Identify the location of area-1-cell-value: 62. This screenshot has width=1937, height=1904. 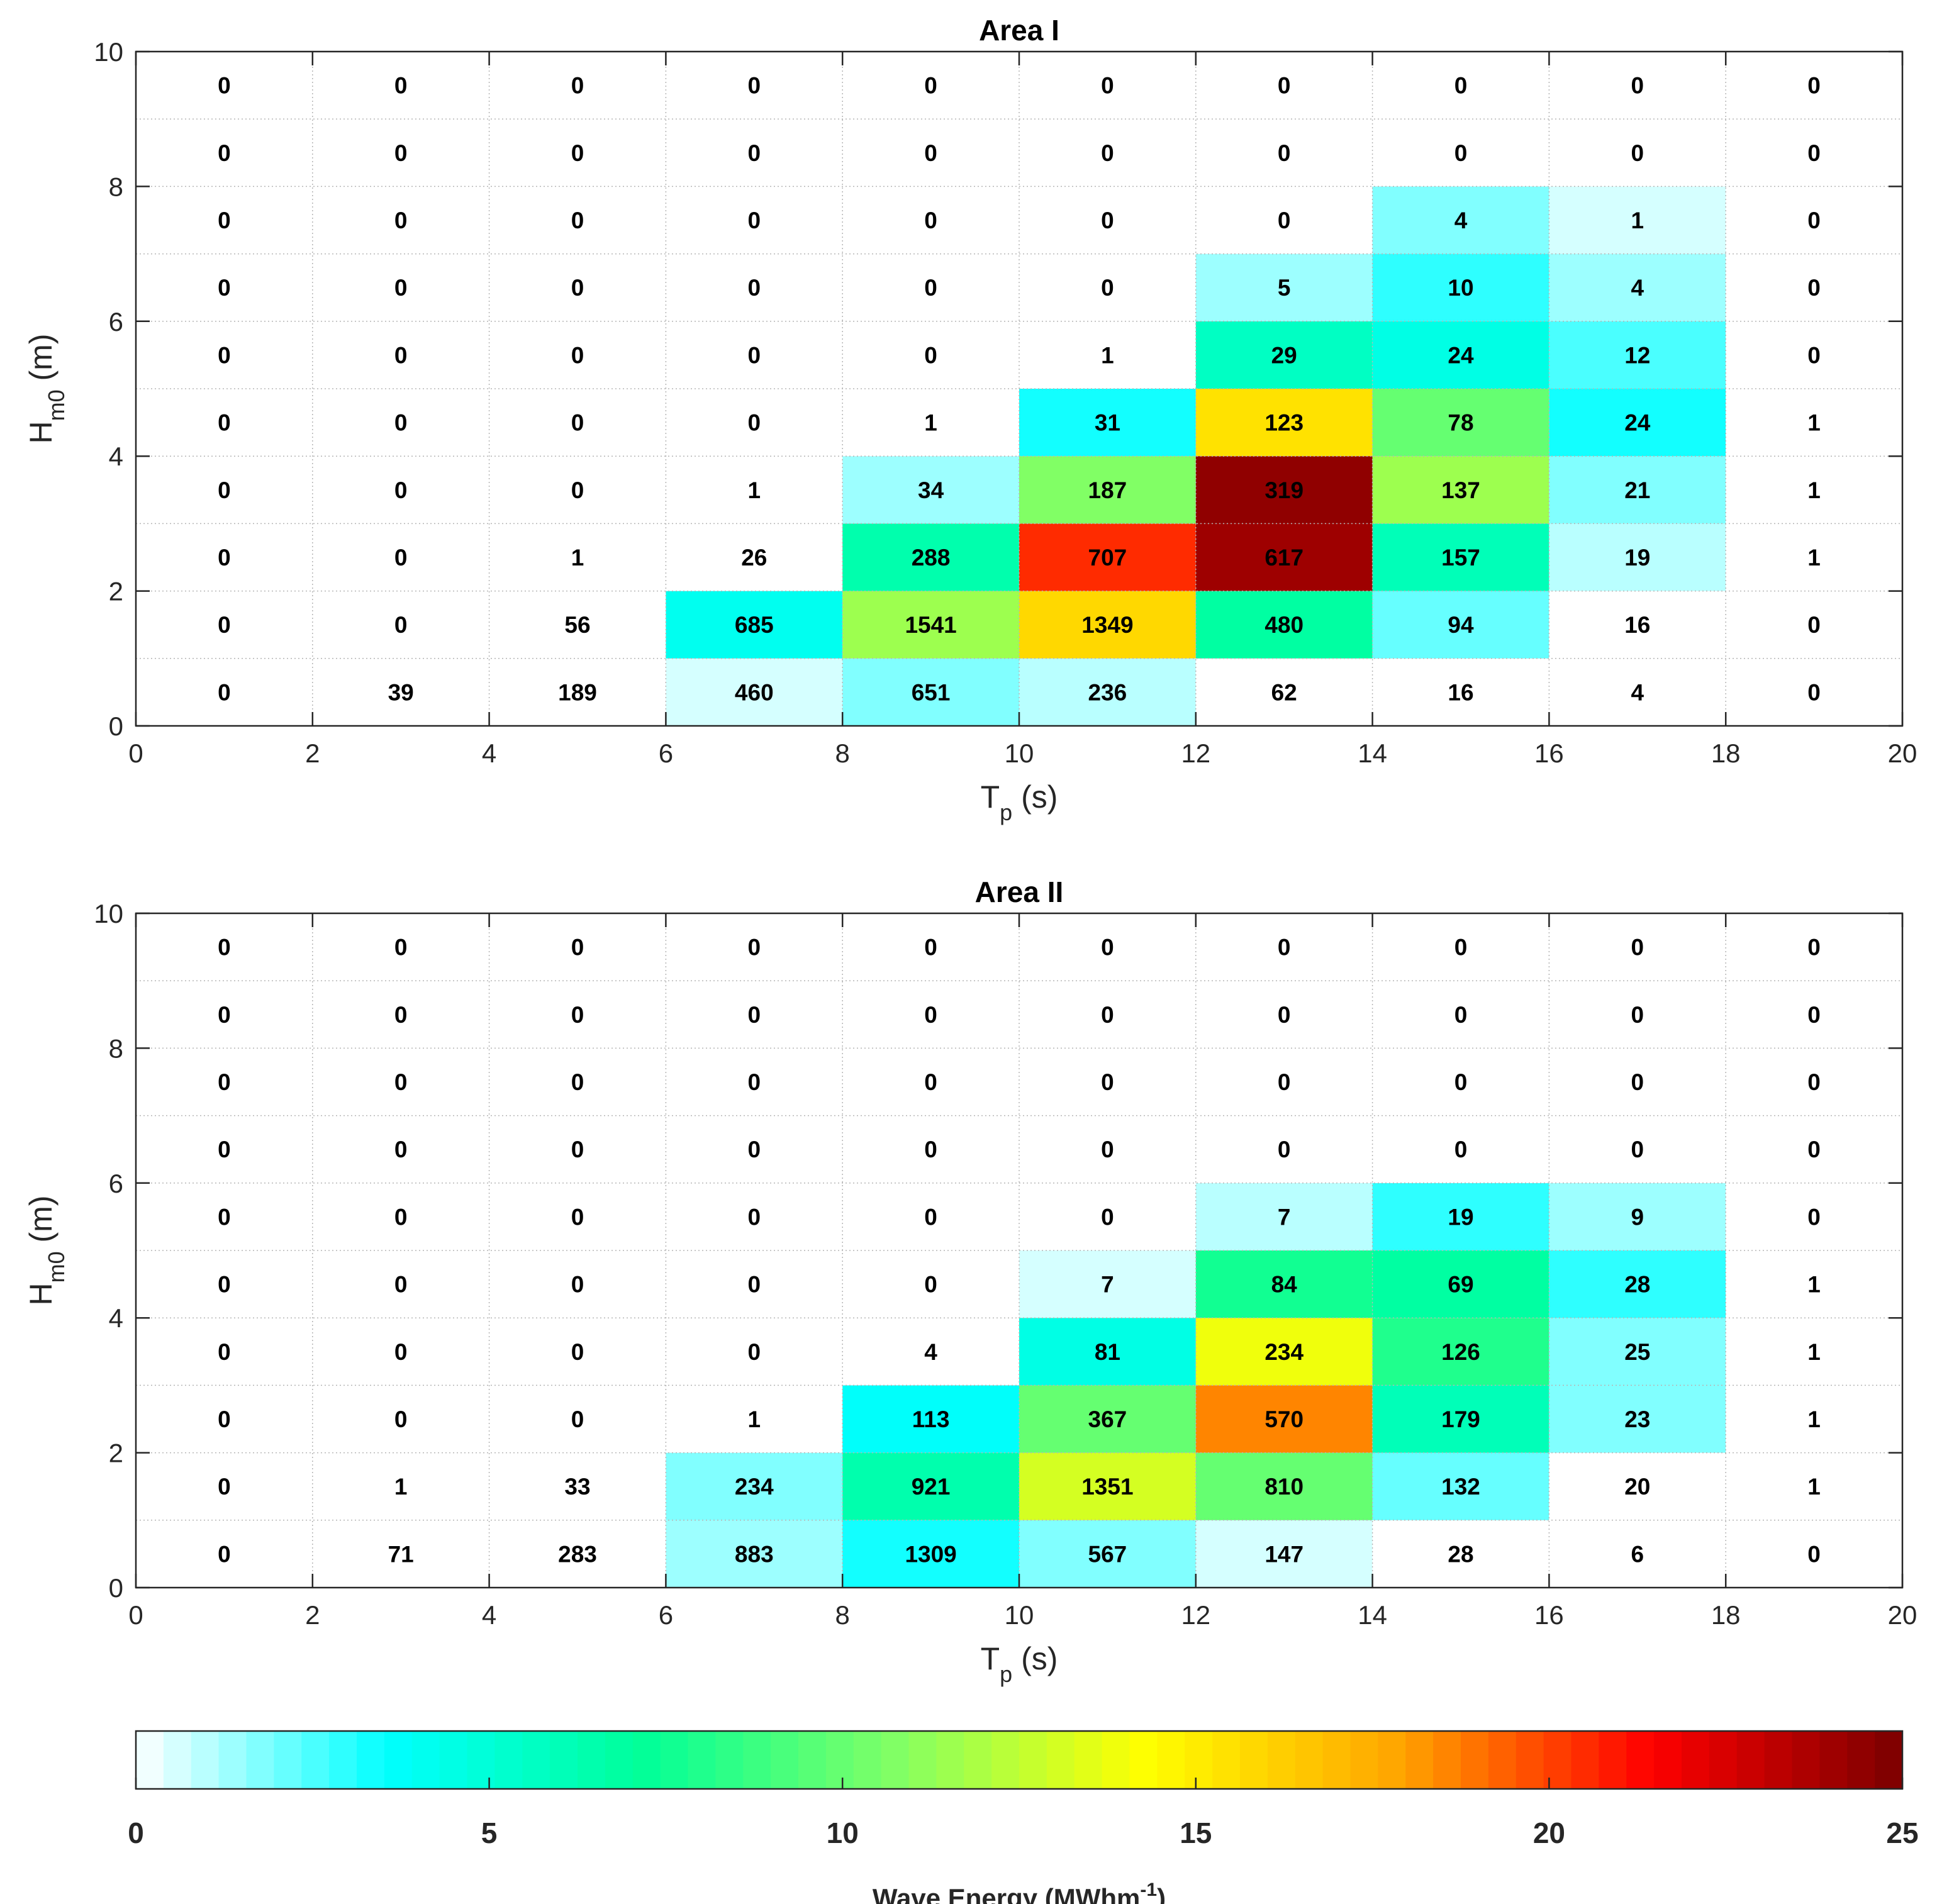
(1284, 692).